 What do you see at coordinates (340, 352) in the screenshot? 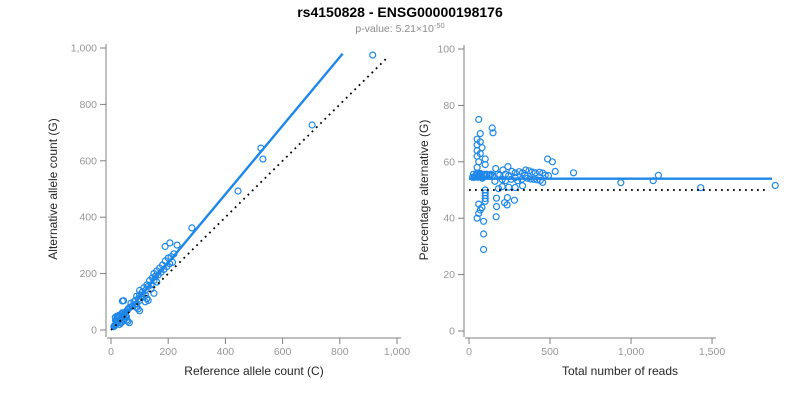
I see `x-tick-label: 800` at bounding box center [340, 352].